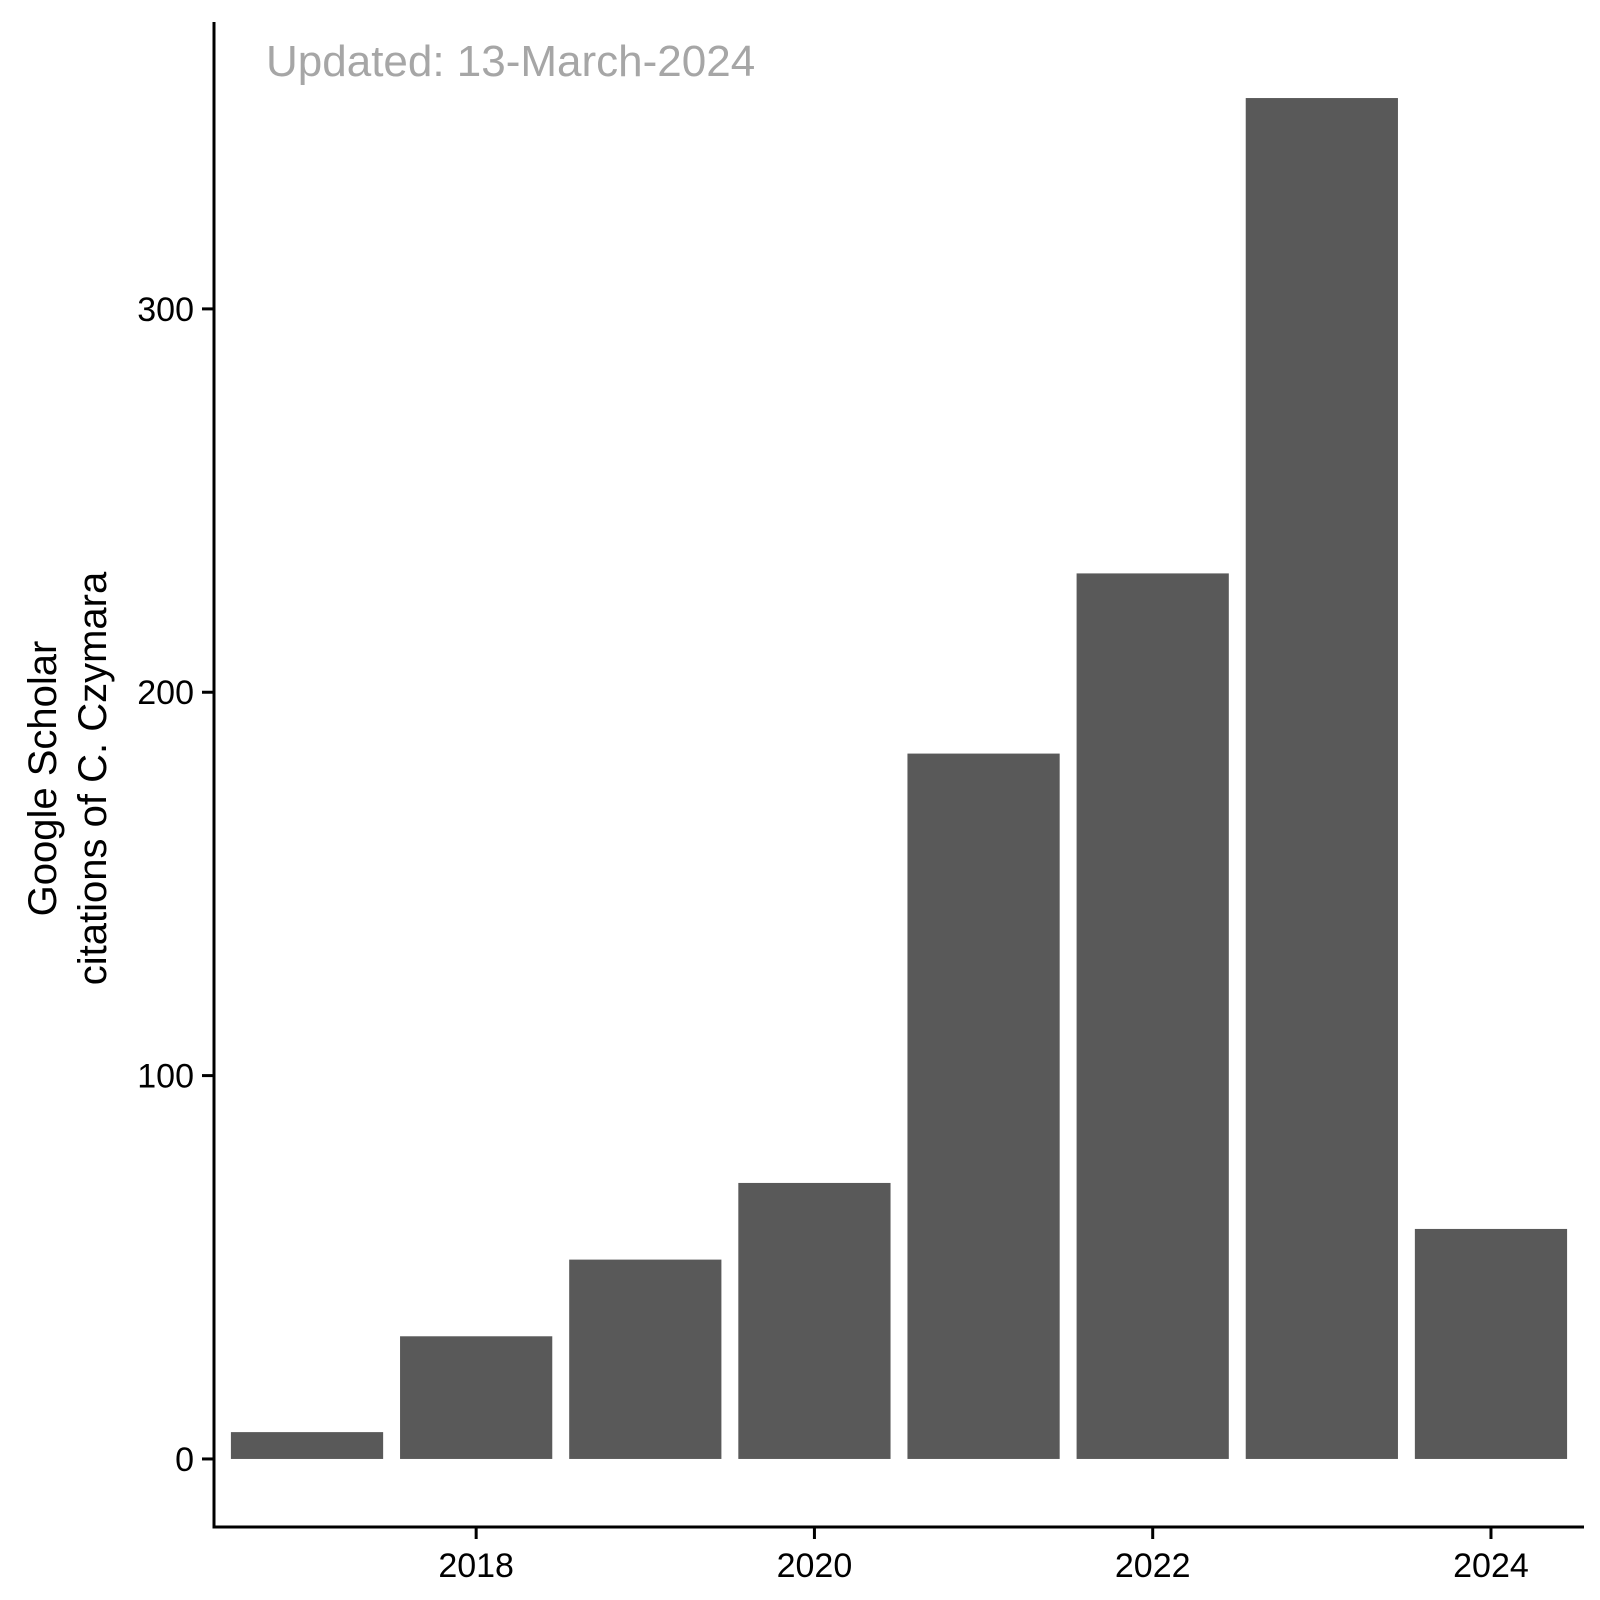 This screenshot has height=1600, width=1600. Describe the element at coordinates (1321, 778) in the screenshot. I see `bar-2023` at that location.